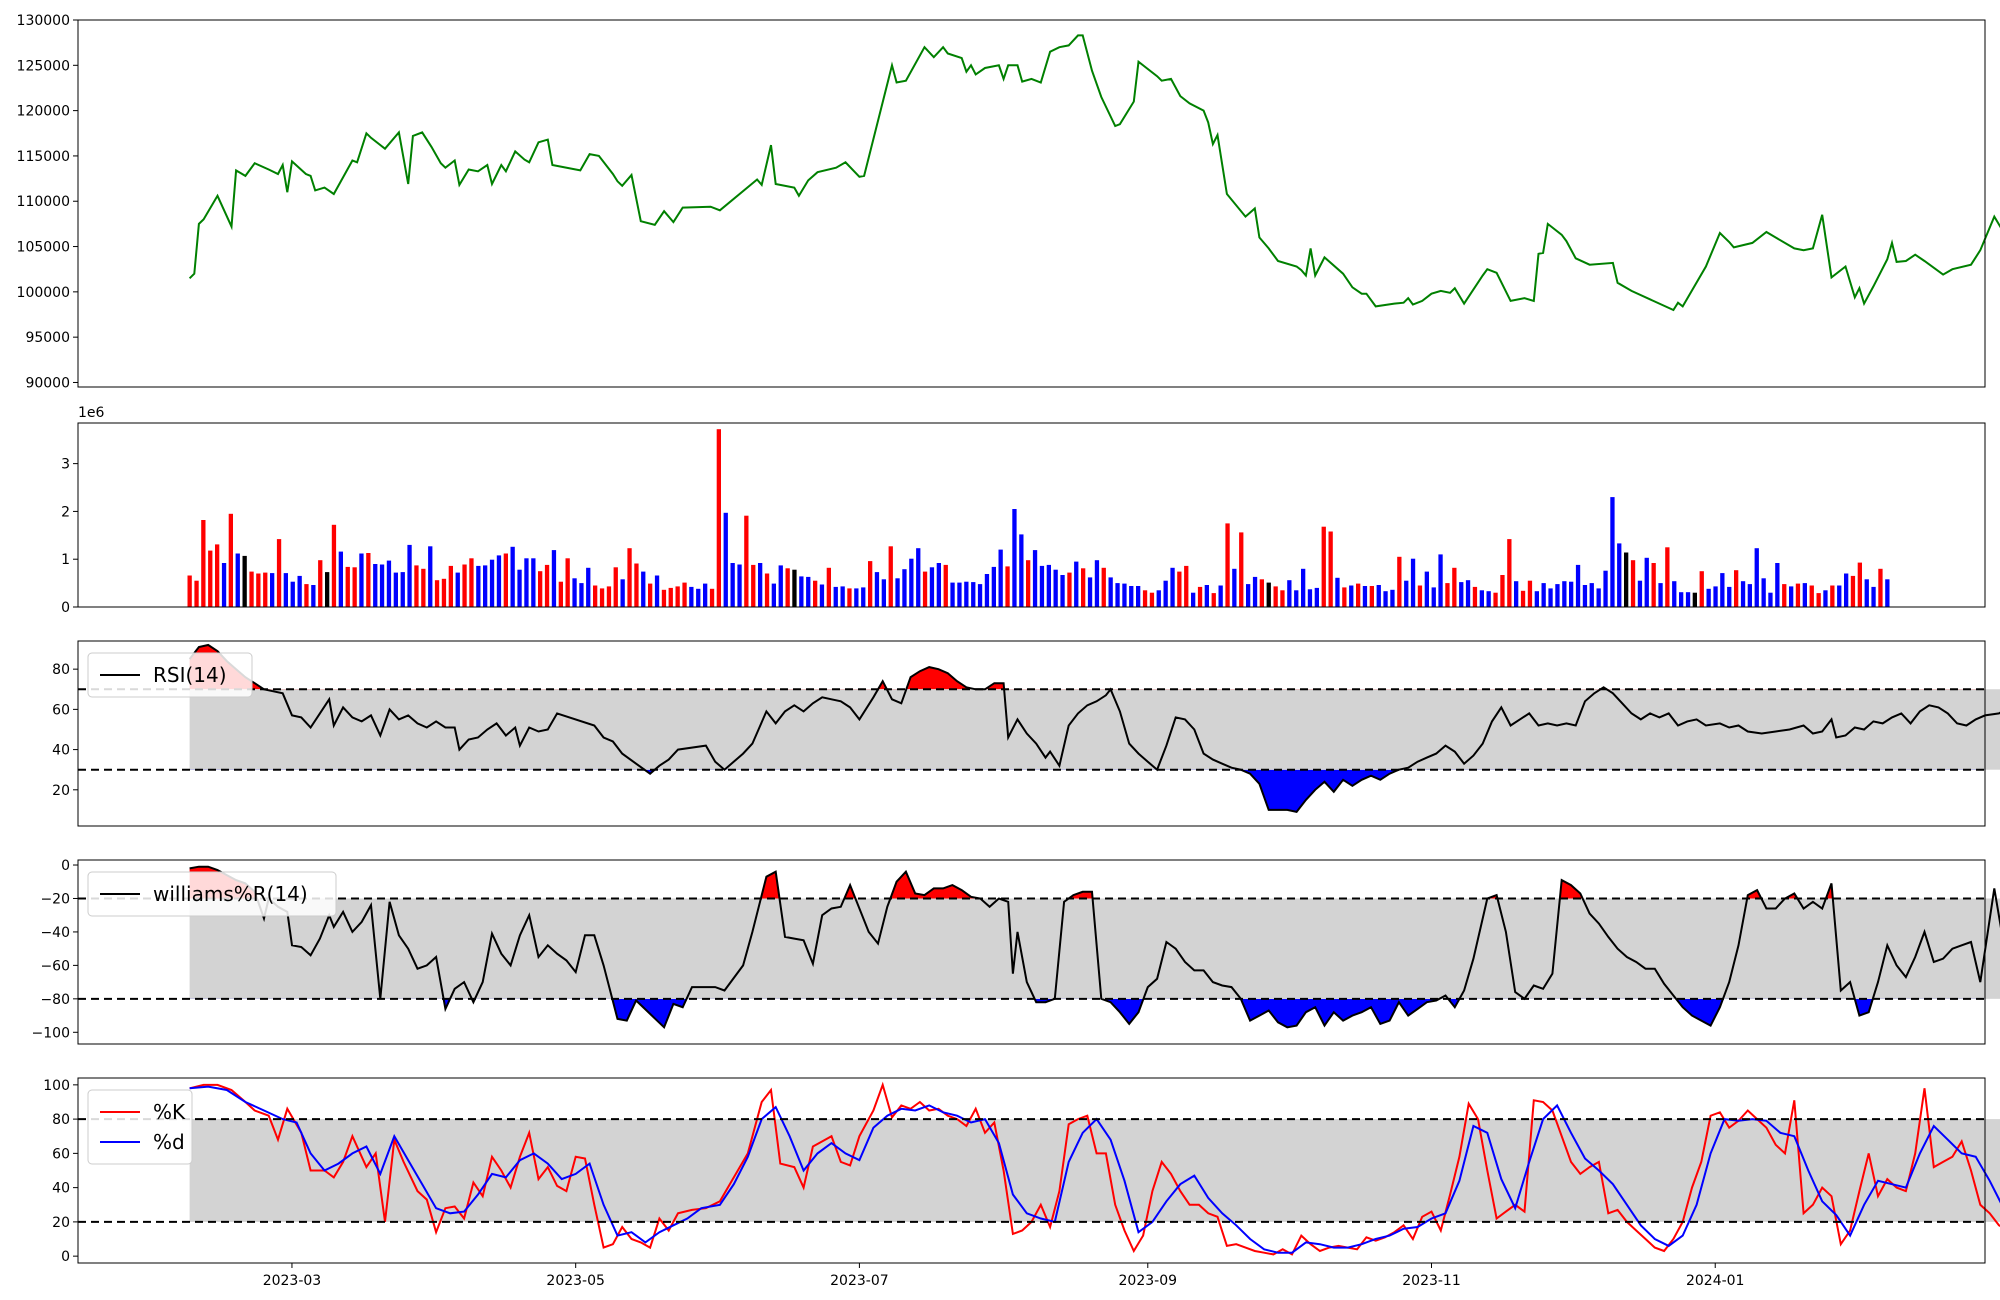  I want to click on xtick-label: 2023-07, so click(859, 1281).